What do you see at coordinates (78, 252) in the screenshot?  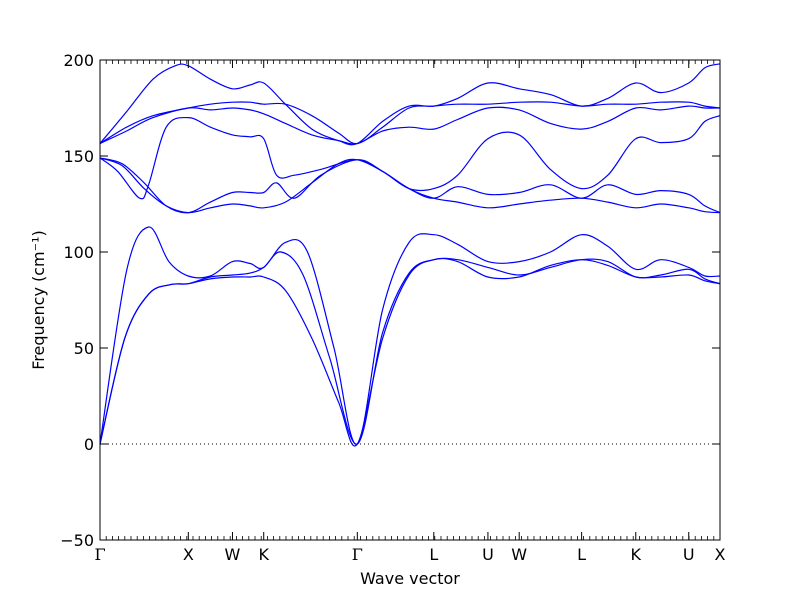 I see `y-tick-label: 100` at bounding box center [78, 252].